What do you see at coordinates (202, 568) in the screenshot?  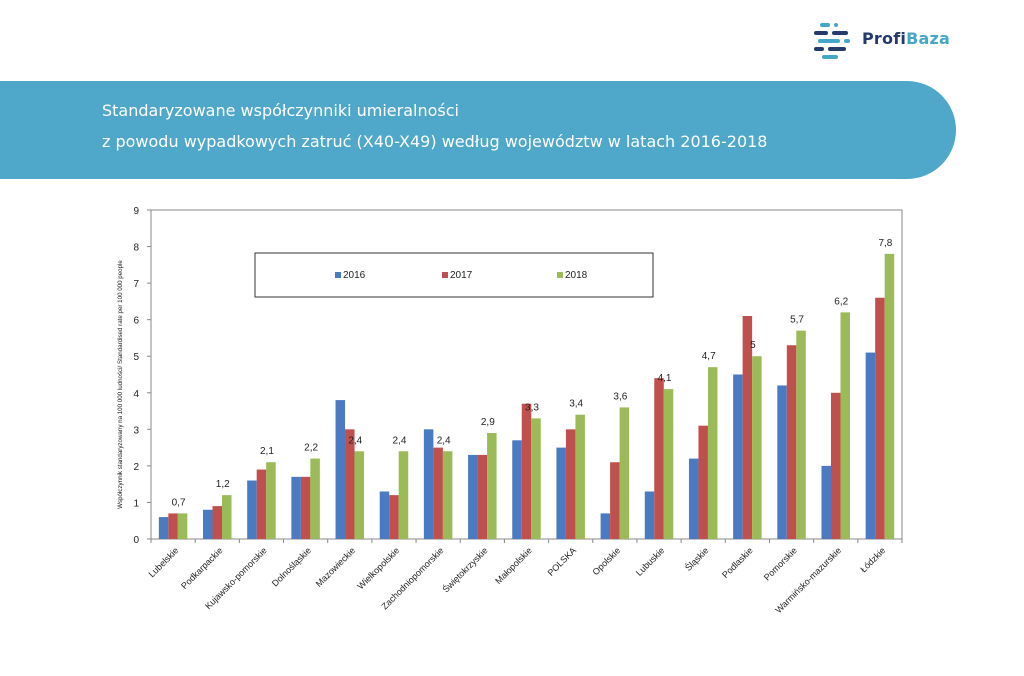 I see `x-category-label: Podkarpackie` at bounding box center [202, 568].